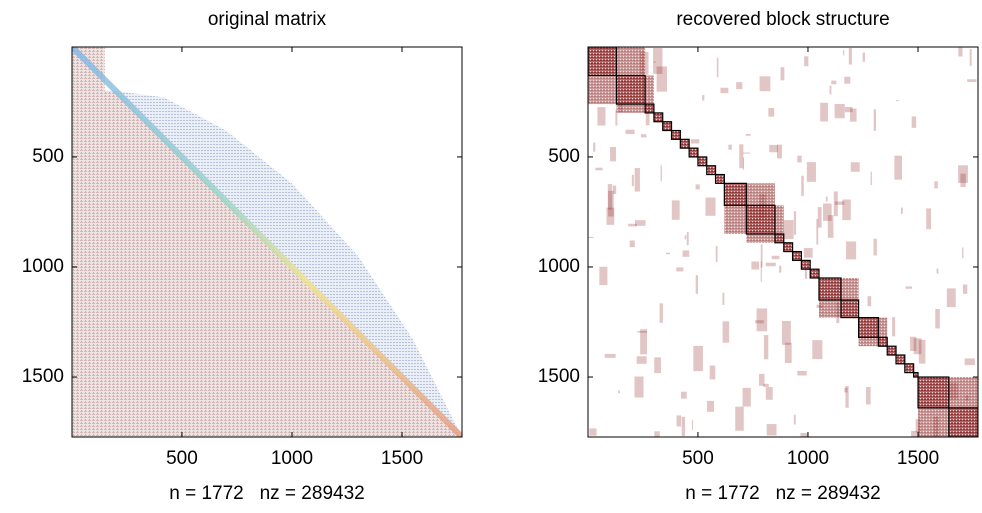 Image resolution: width=982 pixels, height=513 pixels. I want to click on x-tick-label: 1500, so click(918, 458).